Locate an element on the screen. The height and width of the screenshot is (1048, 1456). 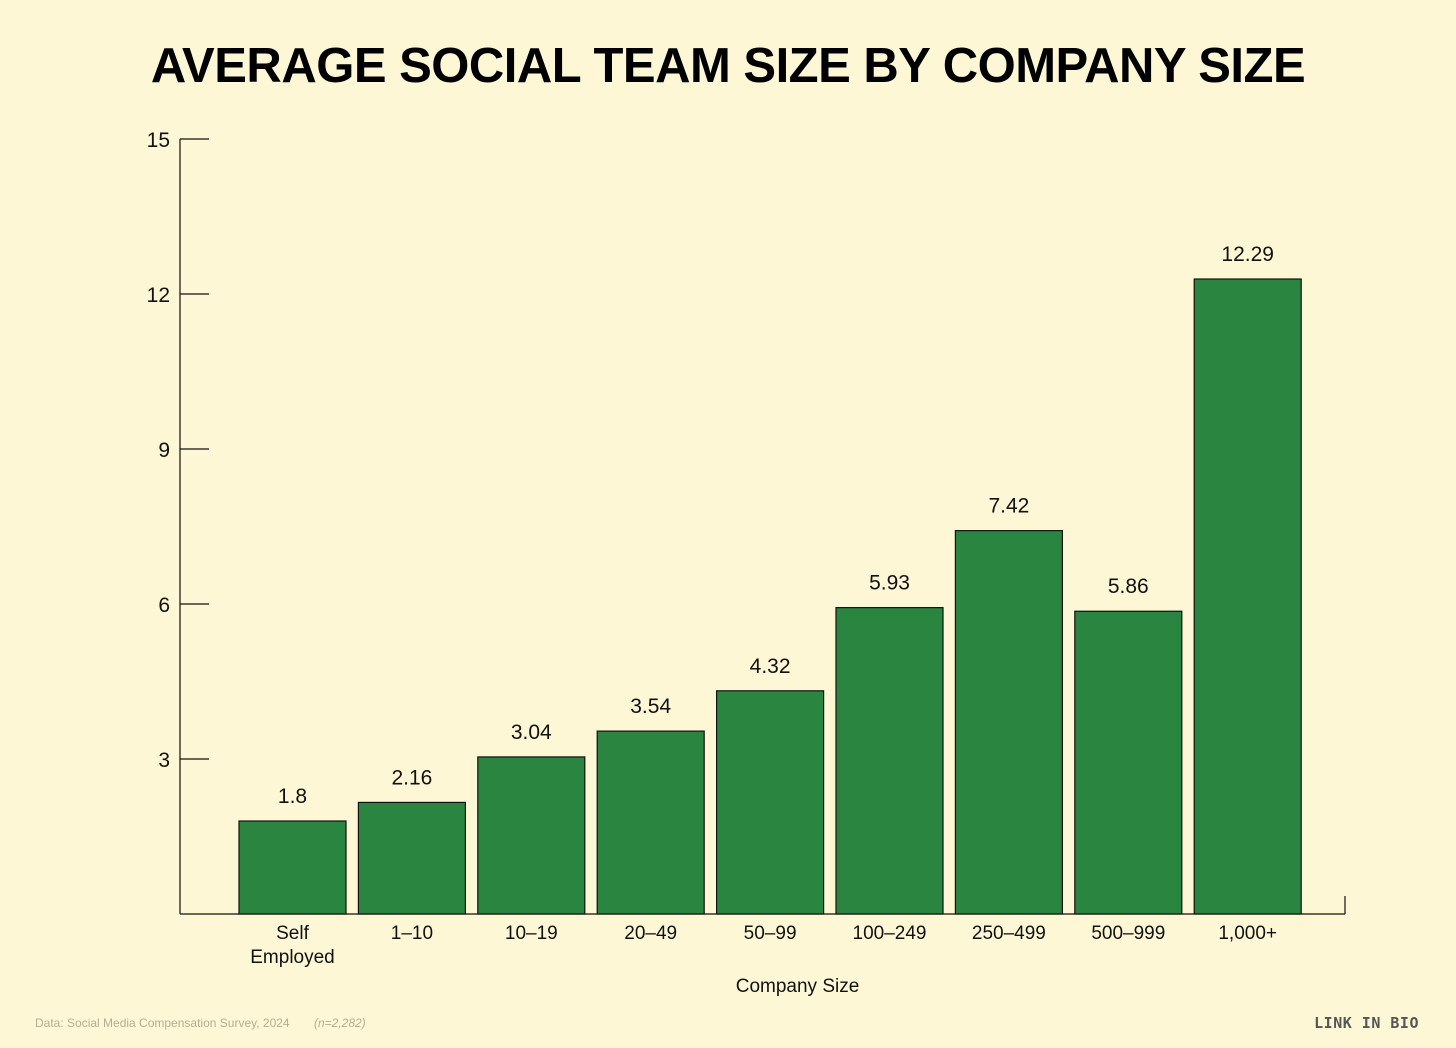
x-axis-title: Company Size is located at coordinates (798, 986).